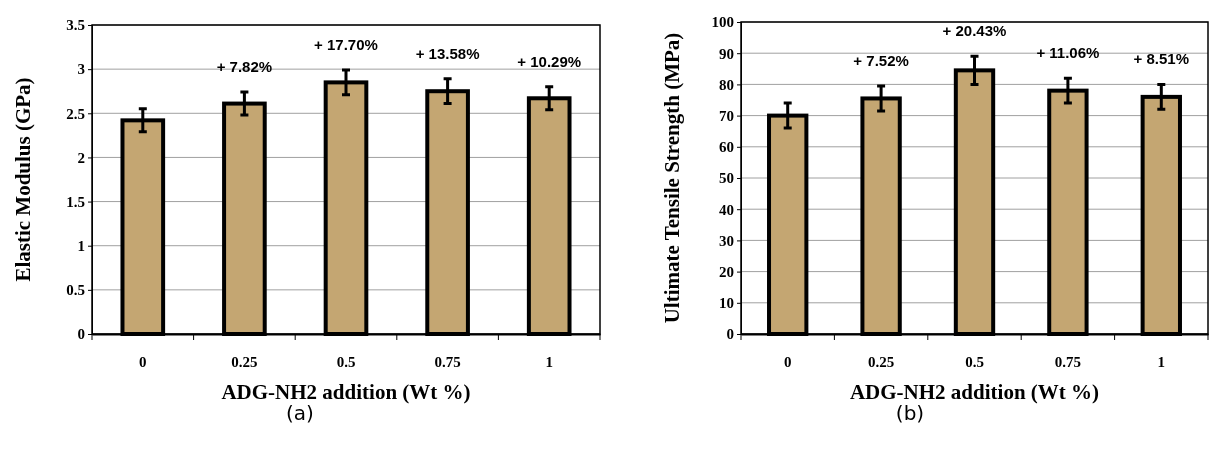  I want to click on text: (b), so click(910, 413).